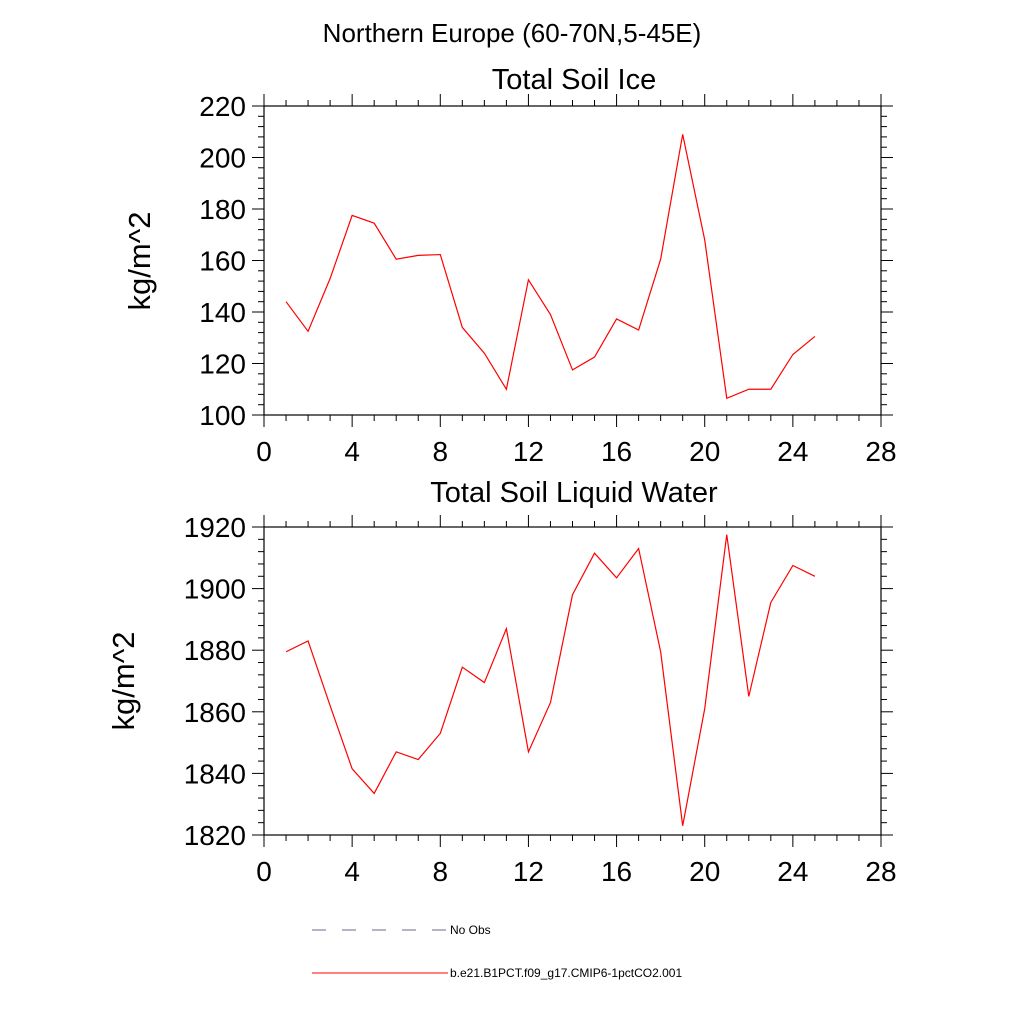 The image size is (1024, 1024). What do you see at coordinates (222, 261) in the screenshot?
I see `y-tick-label: 160` at bounding box center [222, 261].